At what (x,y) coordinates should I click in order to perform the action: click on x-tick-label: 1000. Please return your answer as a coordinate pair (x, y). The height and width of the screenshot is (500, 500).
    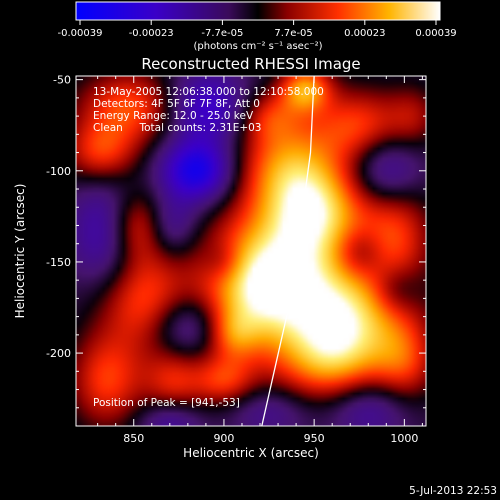
    Looking at the image, I should click on (404, 438).